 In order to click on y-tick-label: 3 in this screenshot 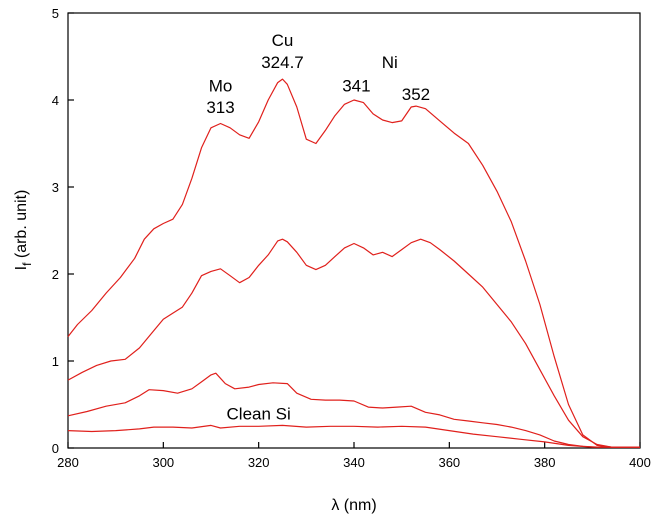, I will do `click(55, 187)`.